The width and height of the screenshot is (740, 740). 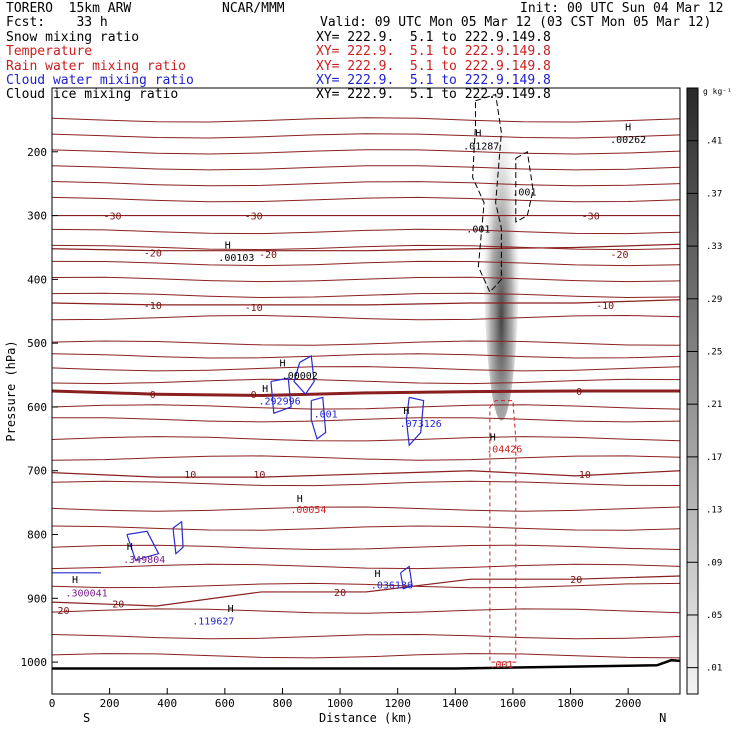 What do you see at coordinates (300, 376) in the screenshot?
I see `value-annotation: .00002` at bounding box center [300, 376].